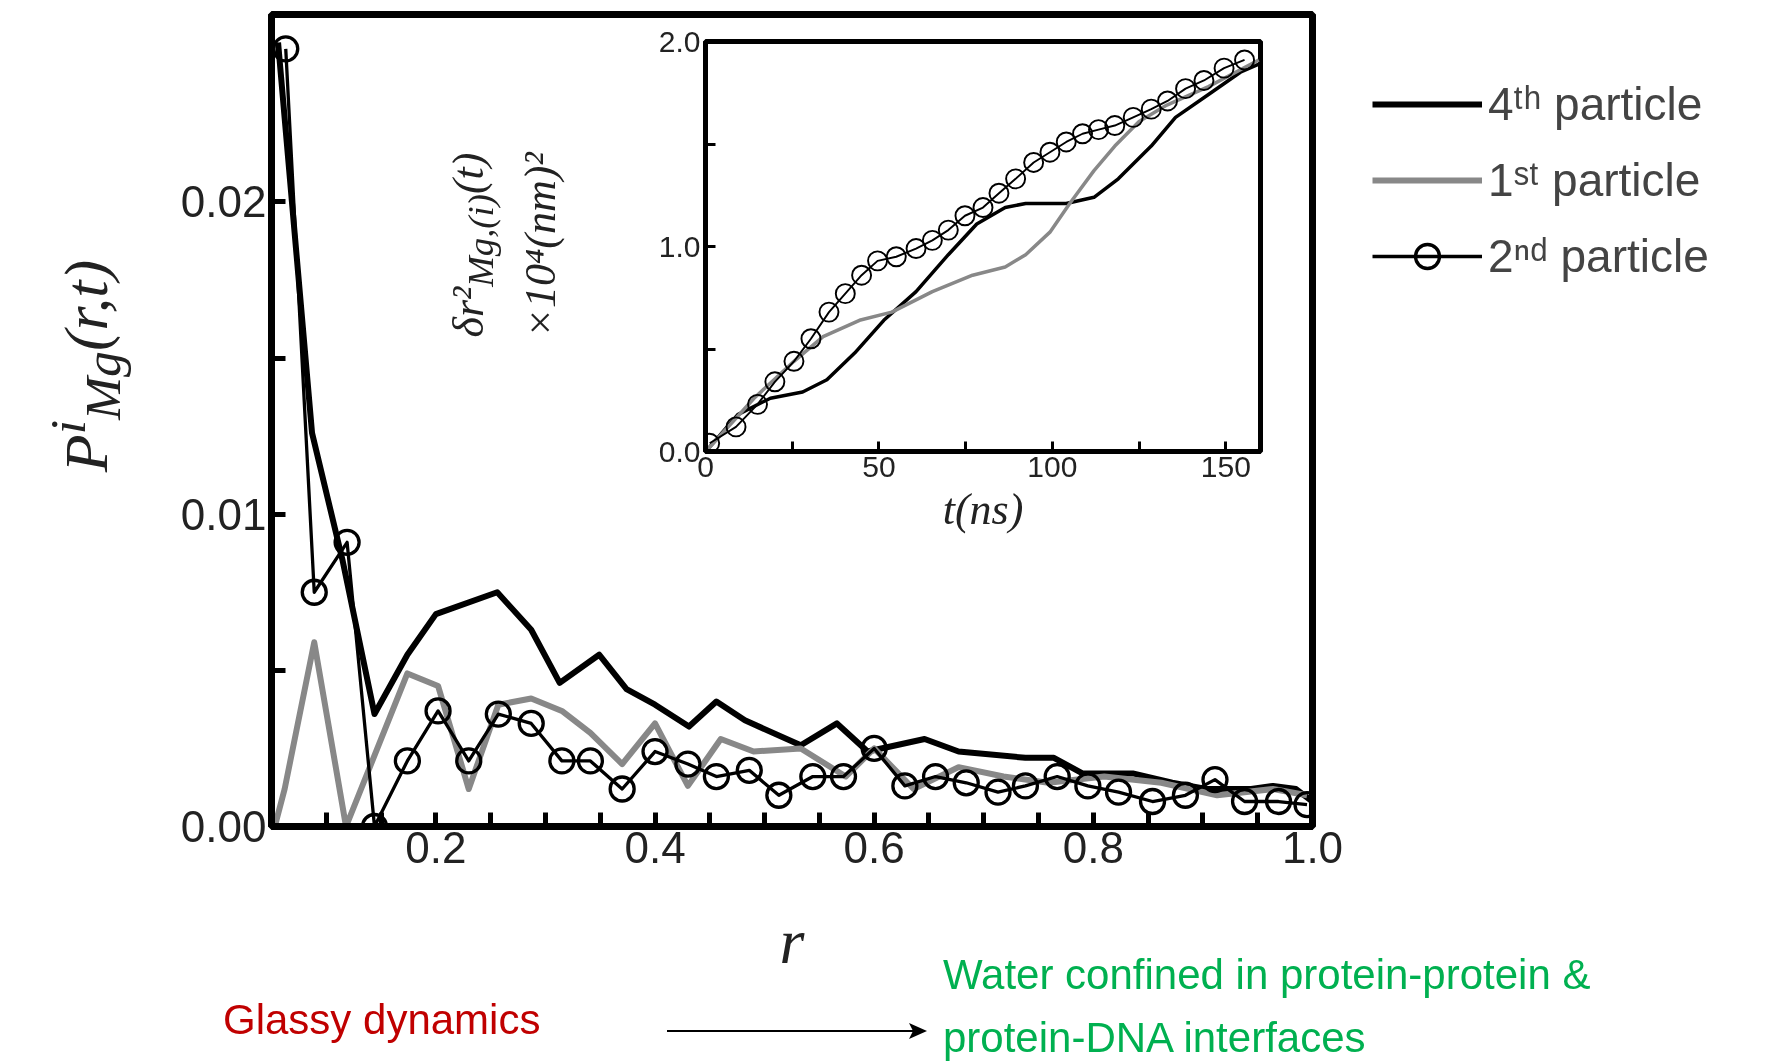 This screenshot has height=1064, width=1768. I want to click on text: Water confined in protein-protein & protein-DNA interfaces, so click(1267, 1006).